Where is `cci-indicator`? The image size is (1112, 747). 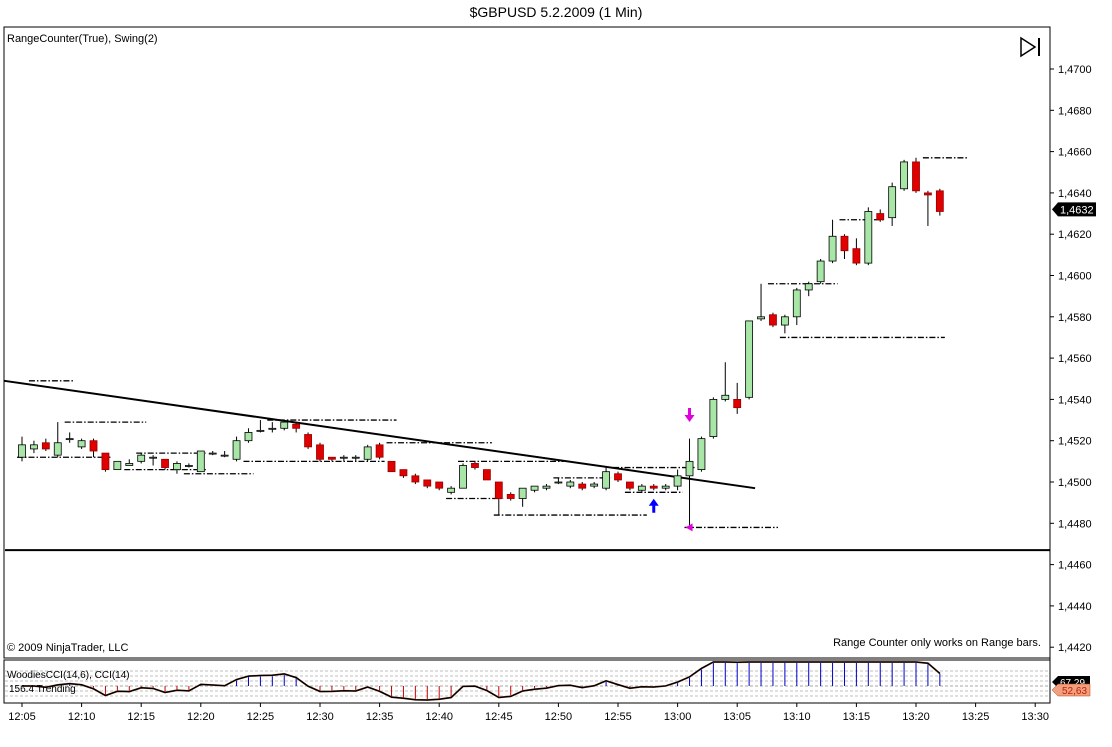
cci-indicator is located at coordinates (527, 681).